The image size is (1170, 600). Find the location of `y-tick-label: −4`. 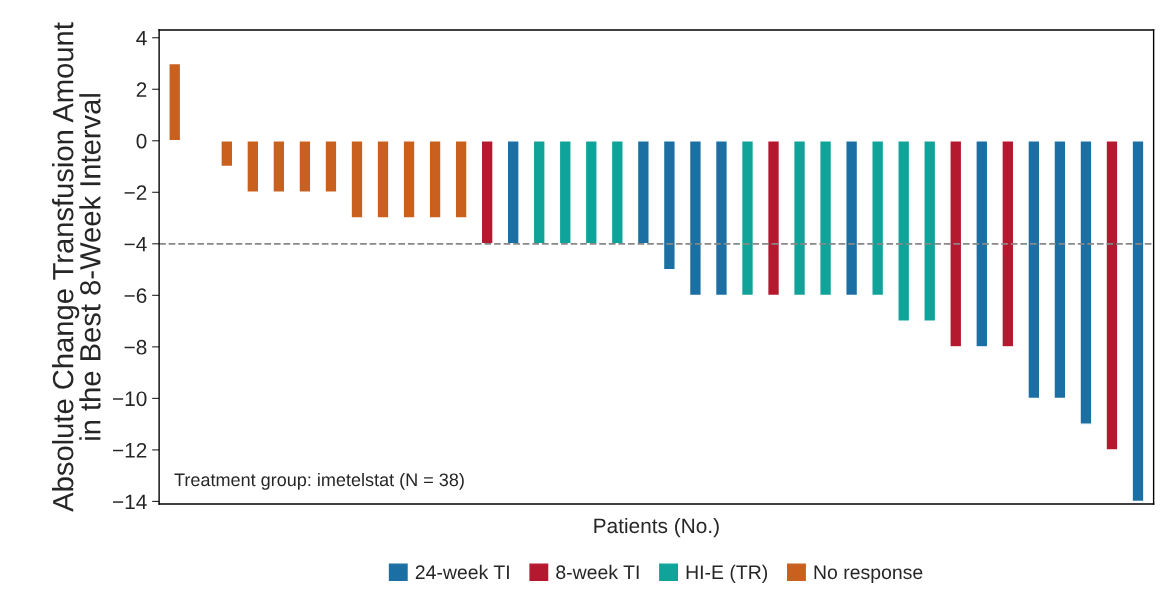

y-tick-label: −4 is located at coordinates (135, 244).